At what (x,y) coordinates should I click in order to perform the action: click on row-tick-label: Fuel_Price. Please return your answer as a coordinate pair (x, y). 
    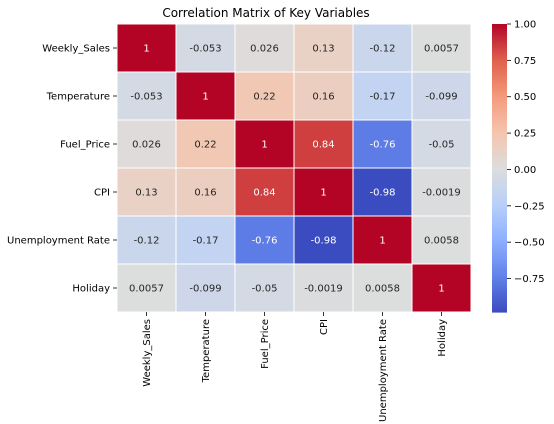
    Looking at the image, I should click on (85, 145).